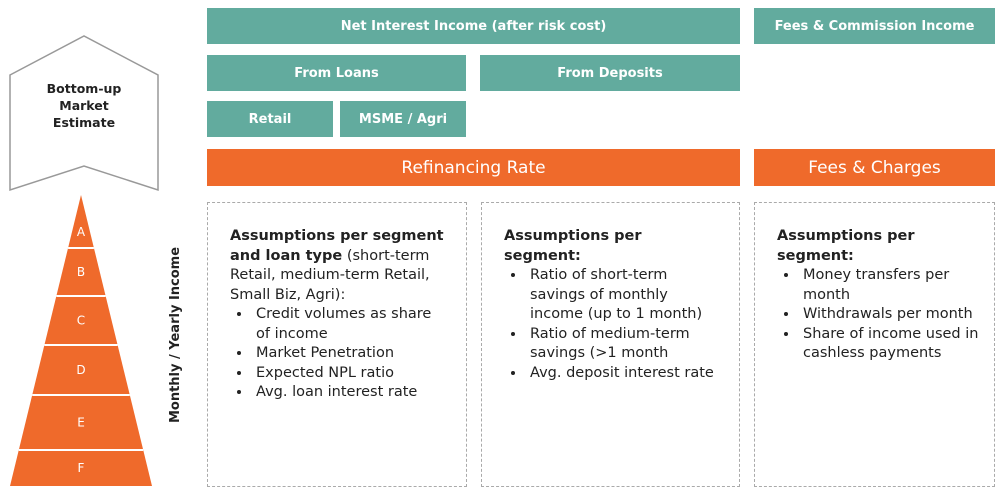 The height and width of the screenshot is (492, 1000). What do you see at coordinates (403, 119) in the screenshot?
I see `msme-box: MSME / Agri` at bounding box center [403, 119].